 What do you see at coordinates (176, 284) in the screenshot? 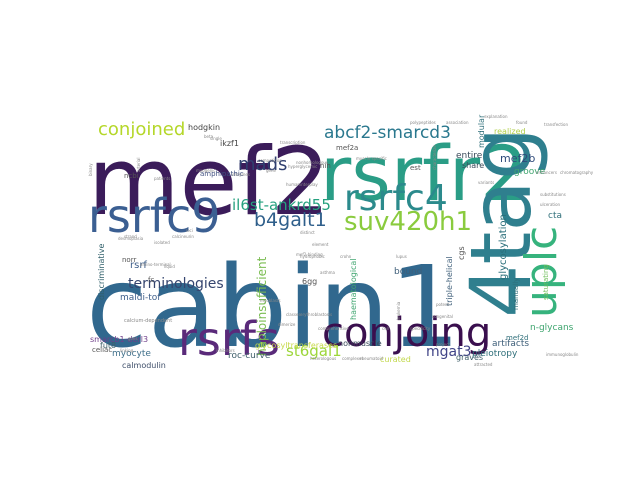
I see `cloud-word: terminologies` at bounding box center [176, 284].